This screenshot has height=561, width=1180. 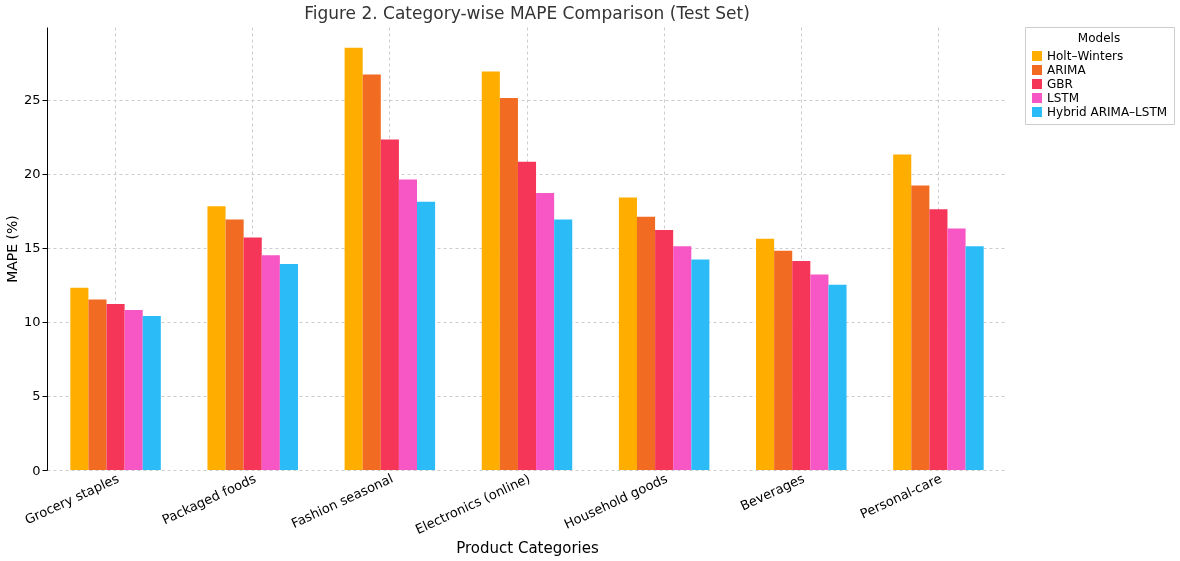 What do you see at coordinates (1063, 98) in the screenshot?
I see `legend-label: LSTM` at bounding box center [1063, 98].